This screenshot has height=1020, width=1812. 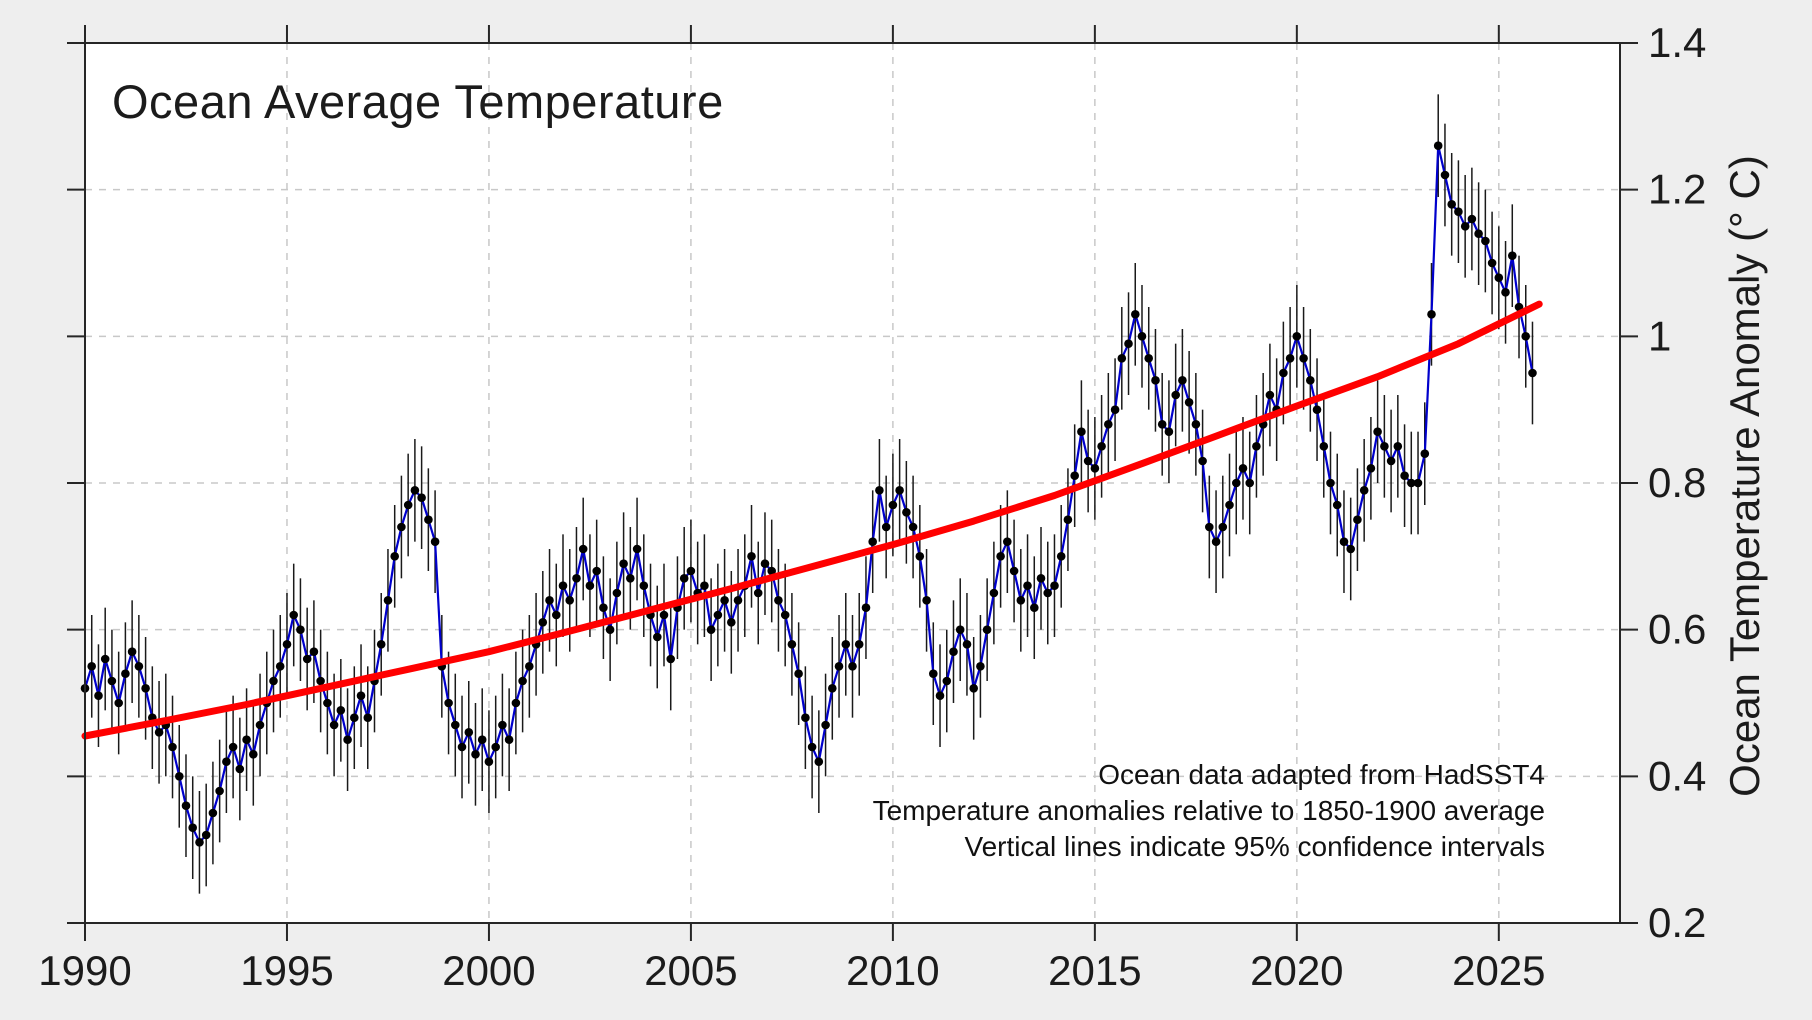 I want to click on y-tick-label: 0.6, so click(x=1677, y=629).